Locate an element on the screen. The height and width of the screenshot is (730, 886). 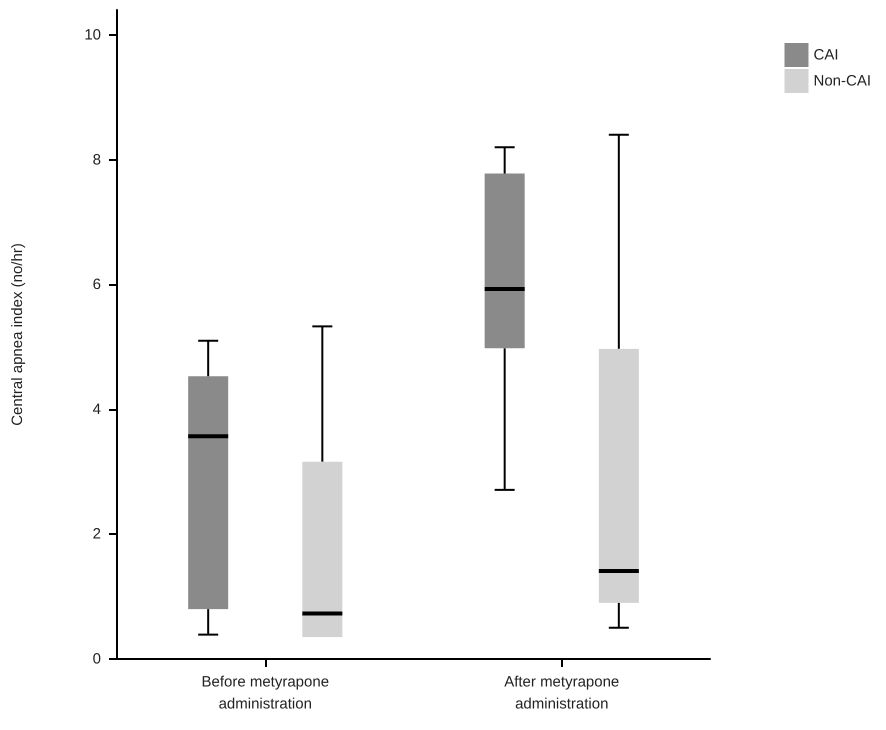
legend-label: Non-CAI is located at coordinates (842, 81).